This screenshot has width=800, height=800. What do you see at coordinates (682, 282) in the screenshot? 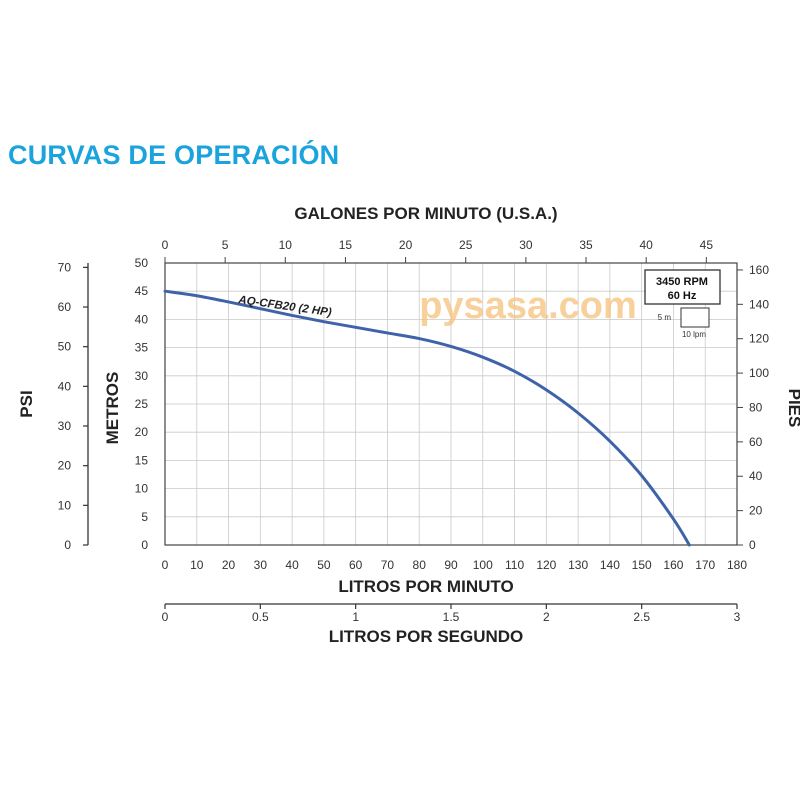
I see `rpm-label: 3450 RPM` at bounding box center [682, 282].